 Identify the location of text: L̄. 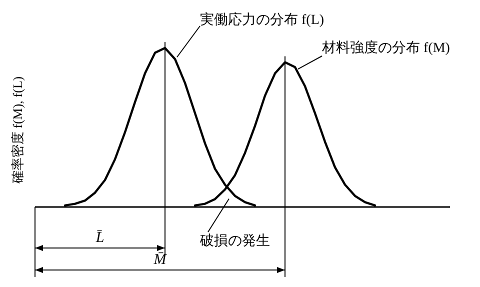
(99, 238).